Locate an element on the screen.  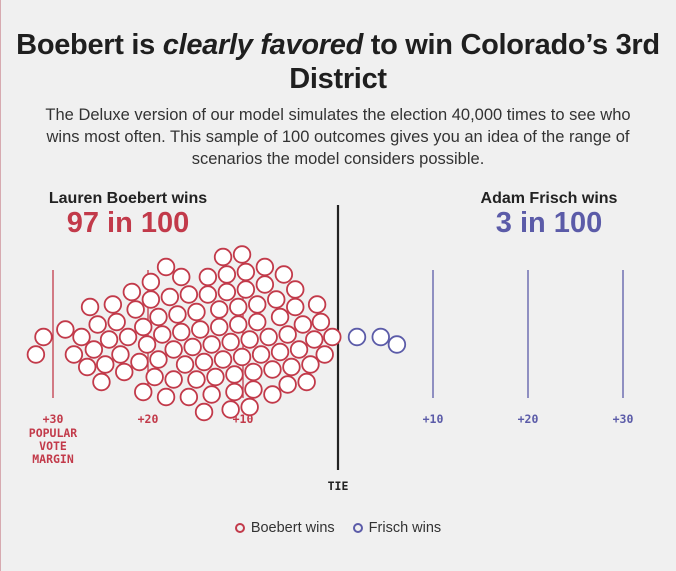
boebert-heading: Lauren Boebert wins is located at coordinates (128, 198).